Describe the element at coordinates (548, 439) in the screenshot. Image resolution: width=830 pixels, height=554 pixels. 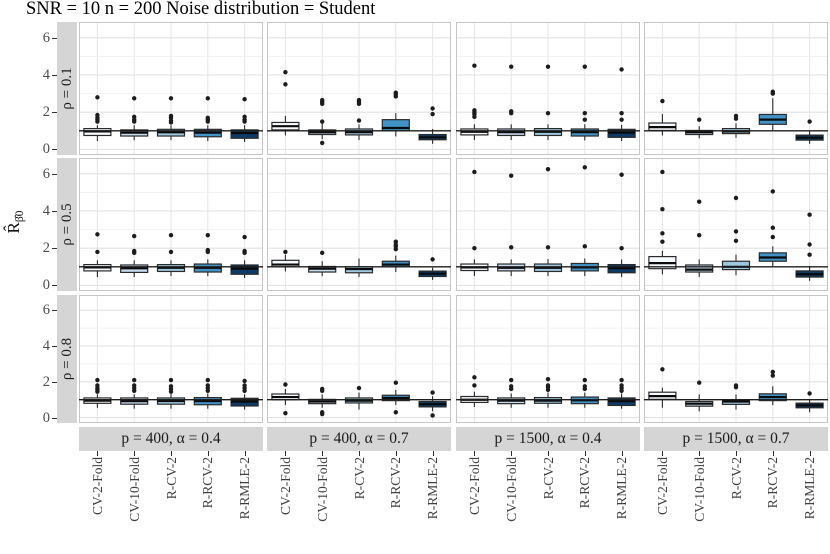
I see `facet-col-strip: p = 1500, α = 0.4` at that location.